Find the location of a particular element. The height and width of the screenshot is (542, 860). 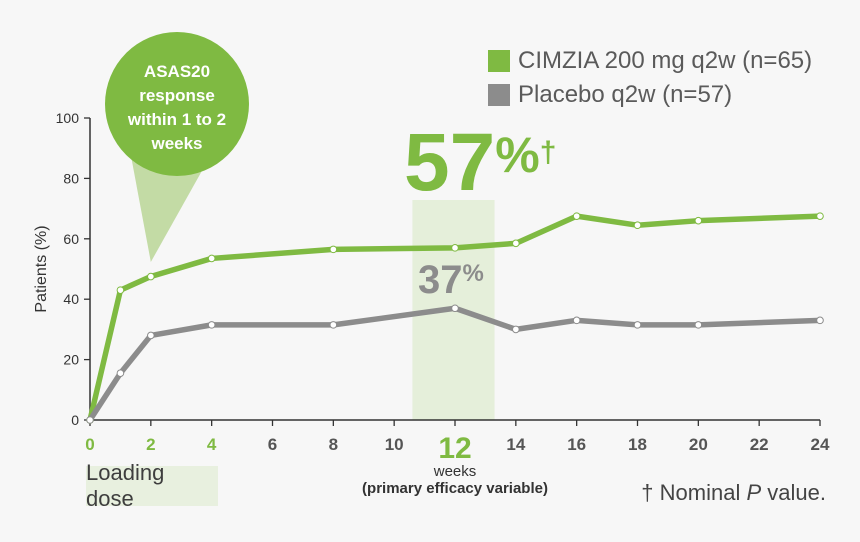

legend-item-placebo: Placebo q2w (n=57) is located at coordinates (650, 95).